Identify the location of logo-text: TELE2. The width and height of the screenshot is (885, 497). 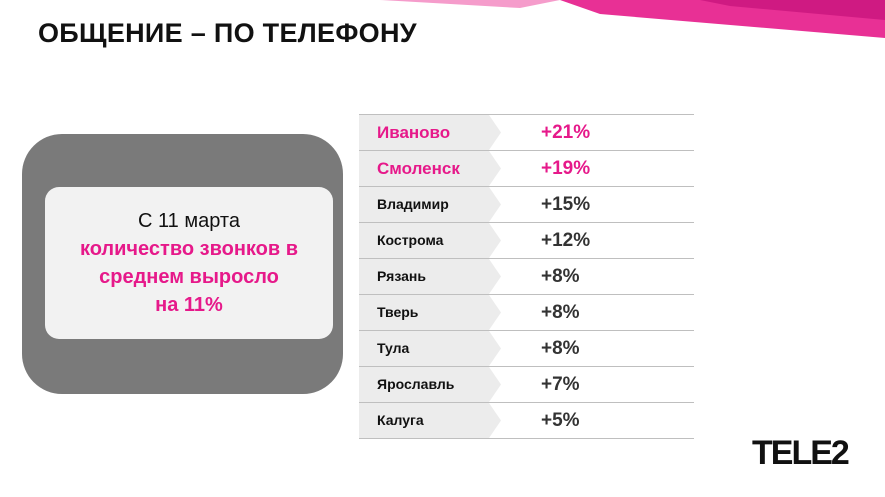
(800, 452).